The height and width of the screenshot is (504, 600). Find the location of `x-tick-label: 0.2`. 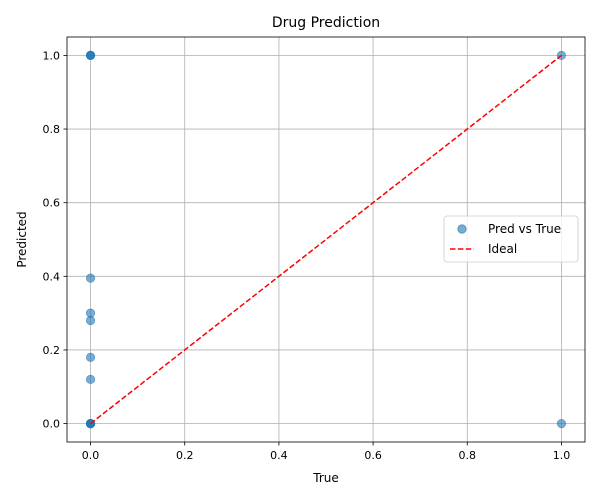

x-tick-label: 0.2 is located at coordinates (185, 455).